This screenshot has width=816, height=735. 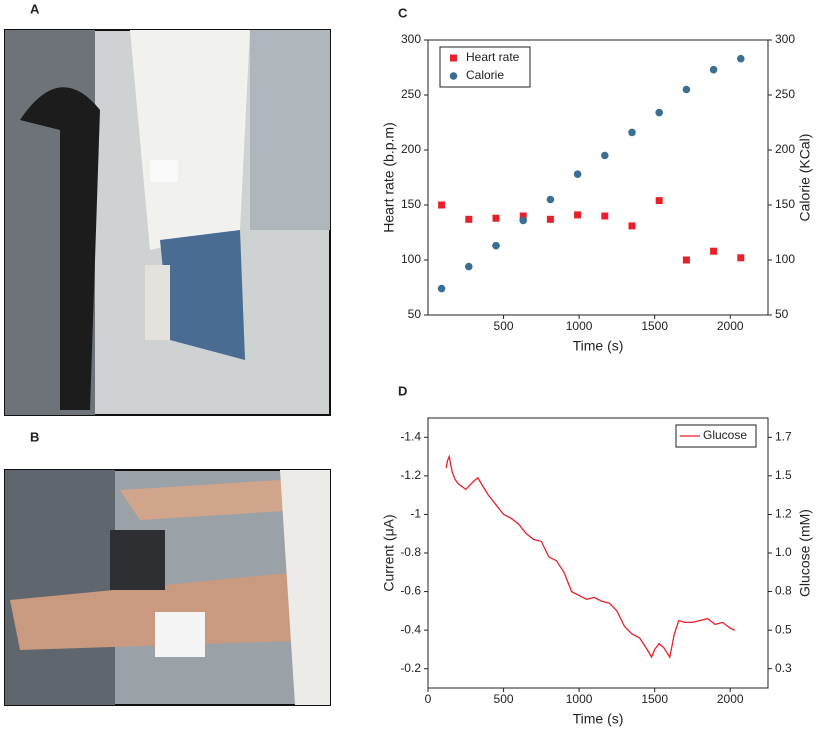 I want to click on legend-label: Glucose, so click(x=725, y=435).